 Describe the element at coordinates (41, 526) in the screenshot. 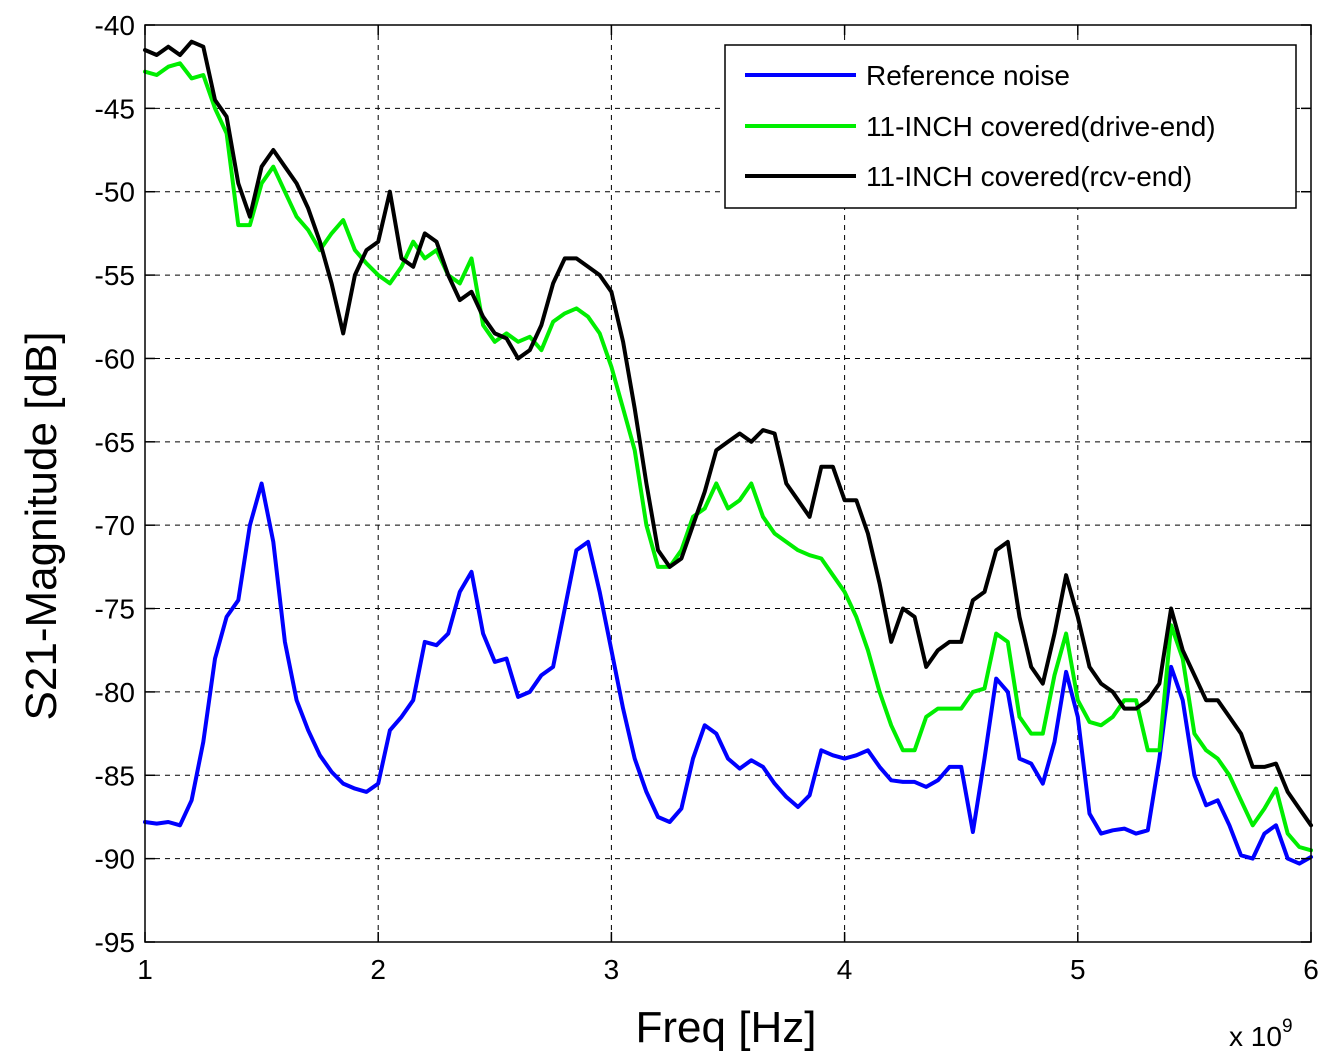

I see `y-axis-label: S21-Magnitude [dB]` at that location.